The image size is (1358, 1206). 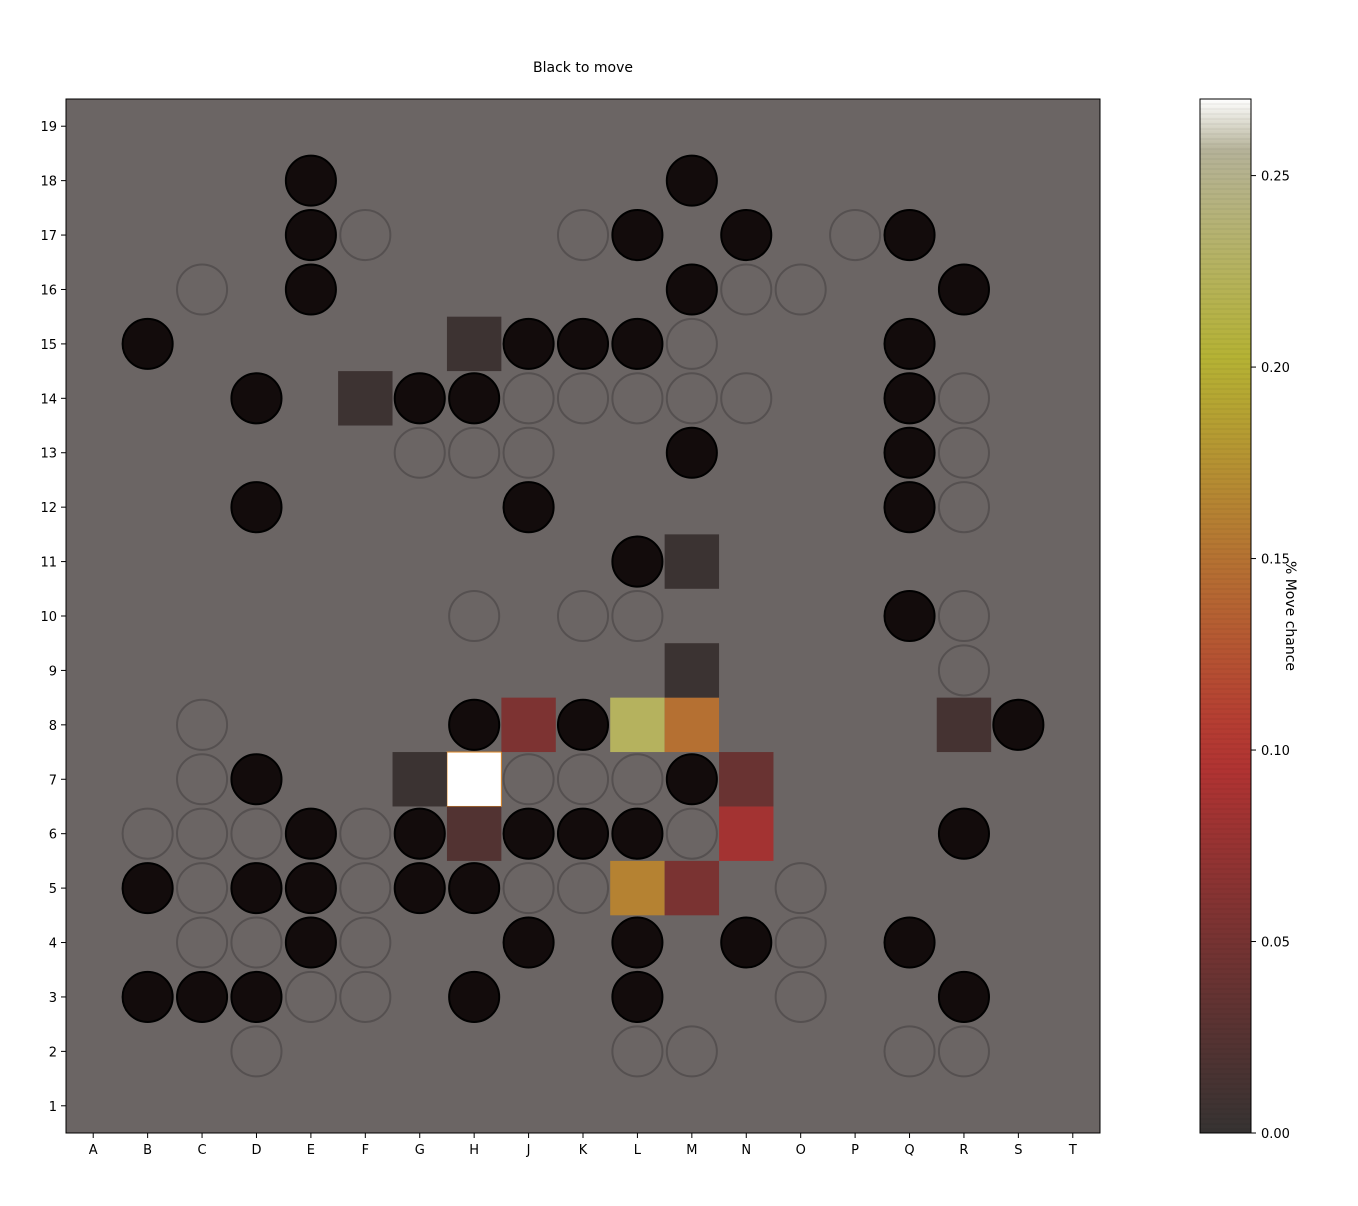 I want to click on white-stone-K14, so click(x=583, y=398).